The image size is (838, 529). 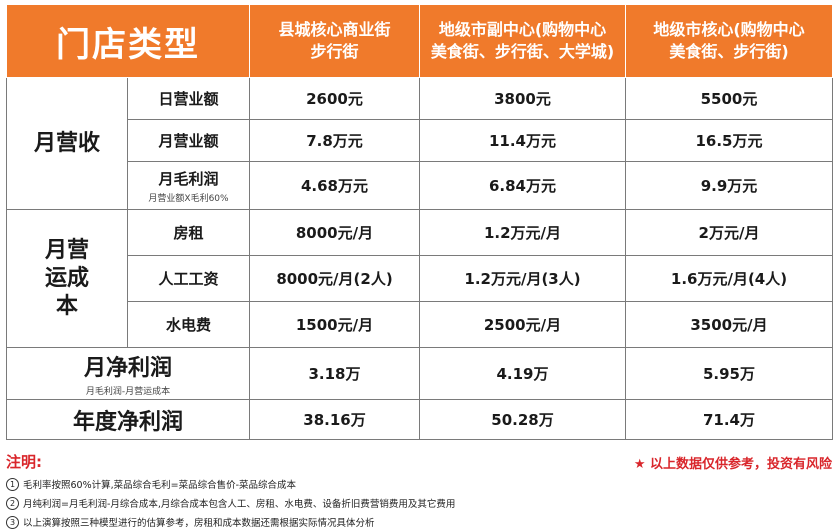 What do you see at coordinates (522, 29) in the screenshot?
I see `column-header-line: 地级市副中心(购物中心` at bounding box center [522, 29].